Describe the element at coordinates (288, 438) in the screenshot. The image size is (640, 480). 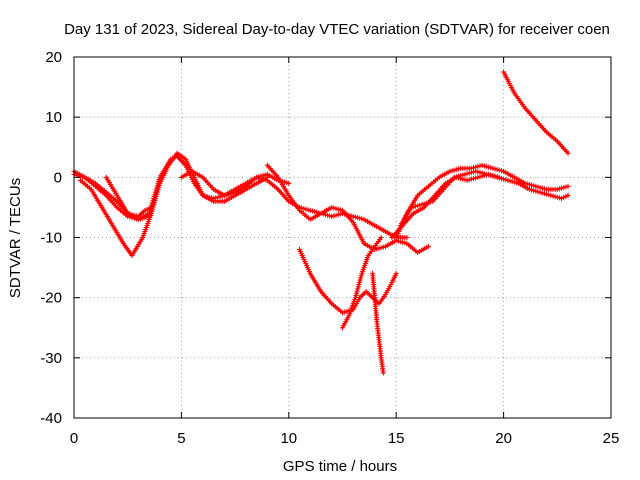
I see `x-tick-label: 10` at that location.